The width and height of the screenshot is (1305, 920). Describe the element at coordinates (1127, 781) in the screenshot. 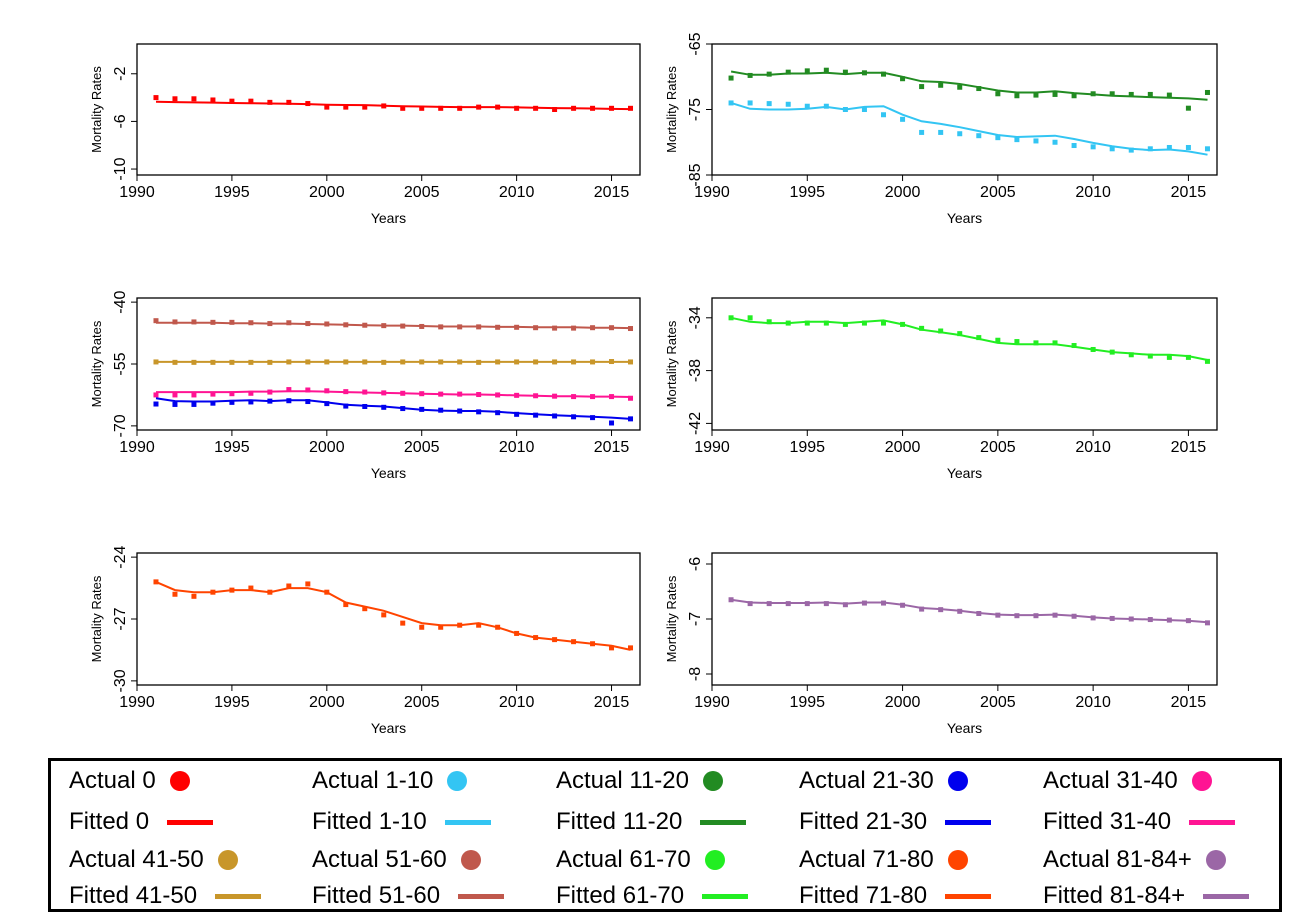

I see `legend-item: Actual 31-40` at that location.